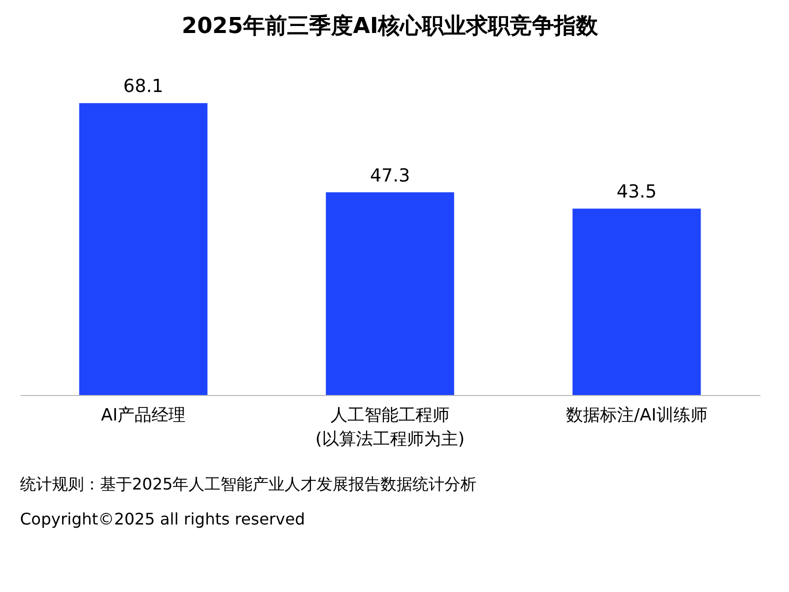  What do you see at coordinates (391, 26) in the screenshot?
I see `chart-title: 2025年前三季度AI核心职业求职竞争指数` at bounding box center [391, 26].